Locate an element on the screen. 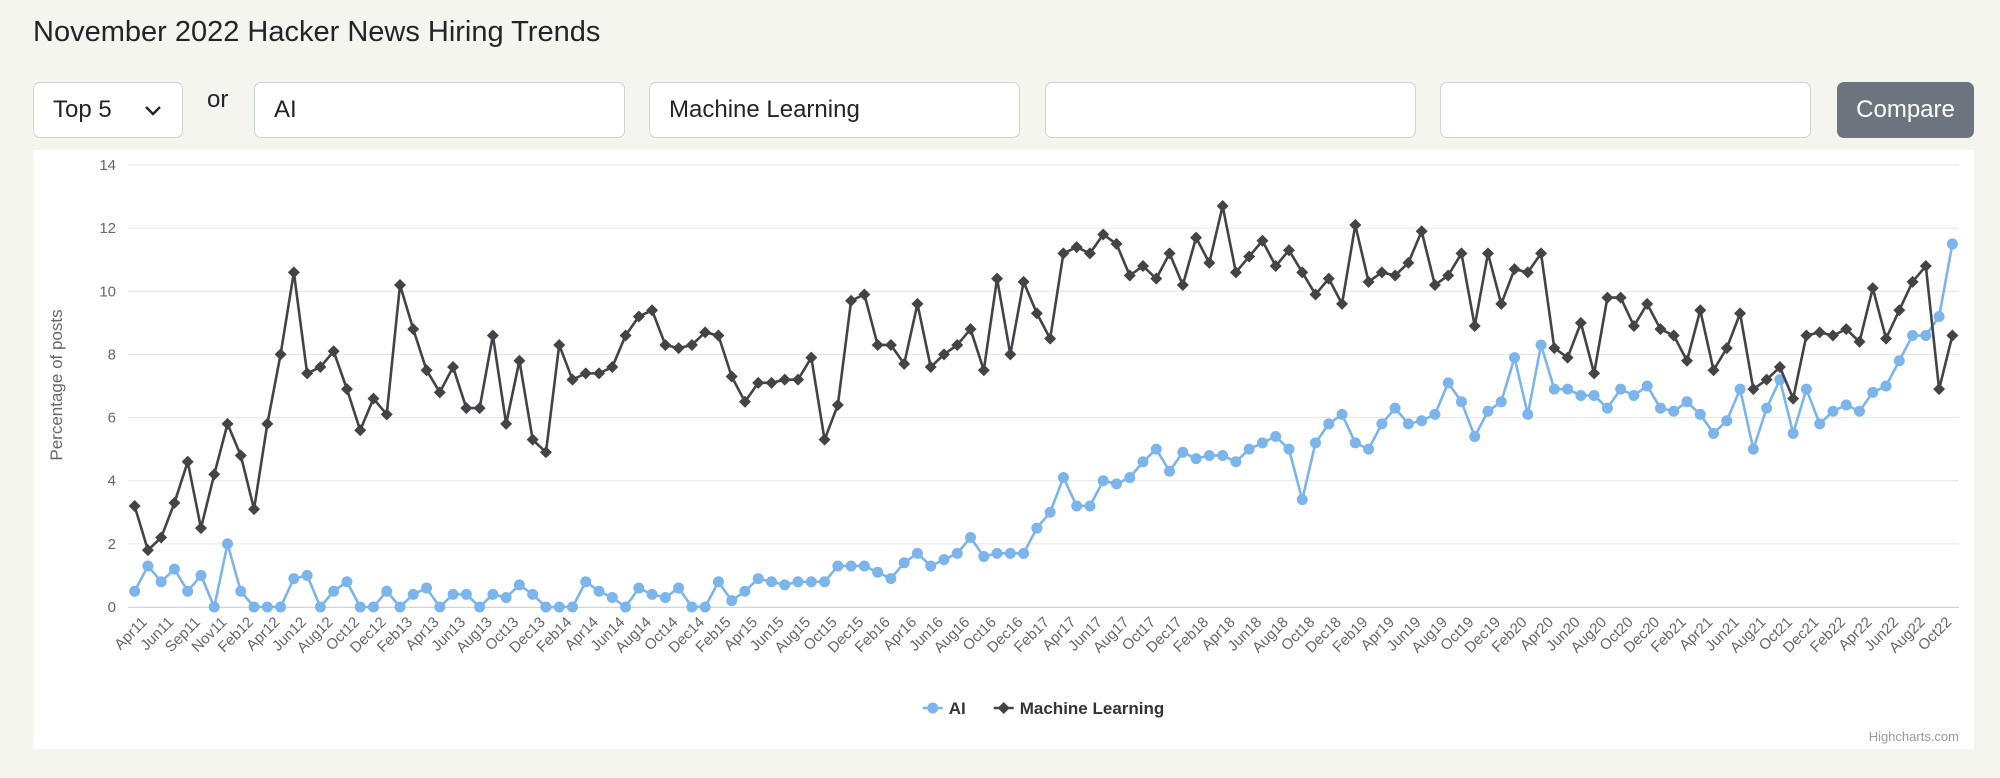  legend-item: AI is located at coordinates (944, 708).